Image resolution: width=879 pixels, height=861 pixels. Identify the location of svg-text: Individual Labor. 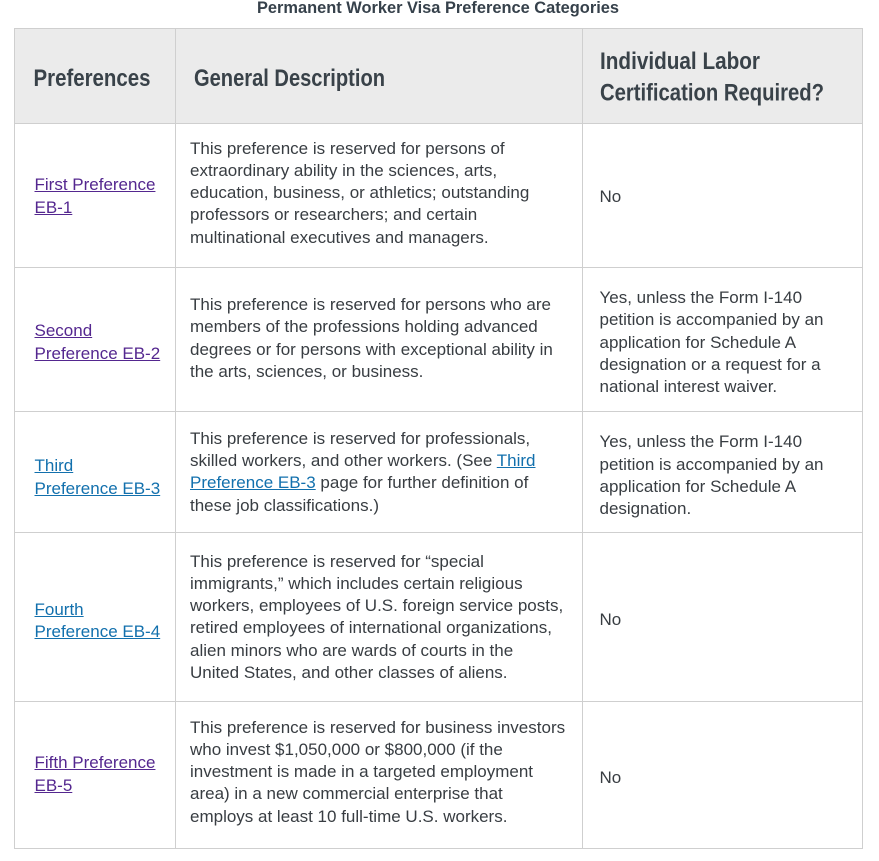
(680, 61).